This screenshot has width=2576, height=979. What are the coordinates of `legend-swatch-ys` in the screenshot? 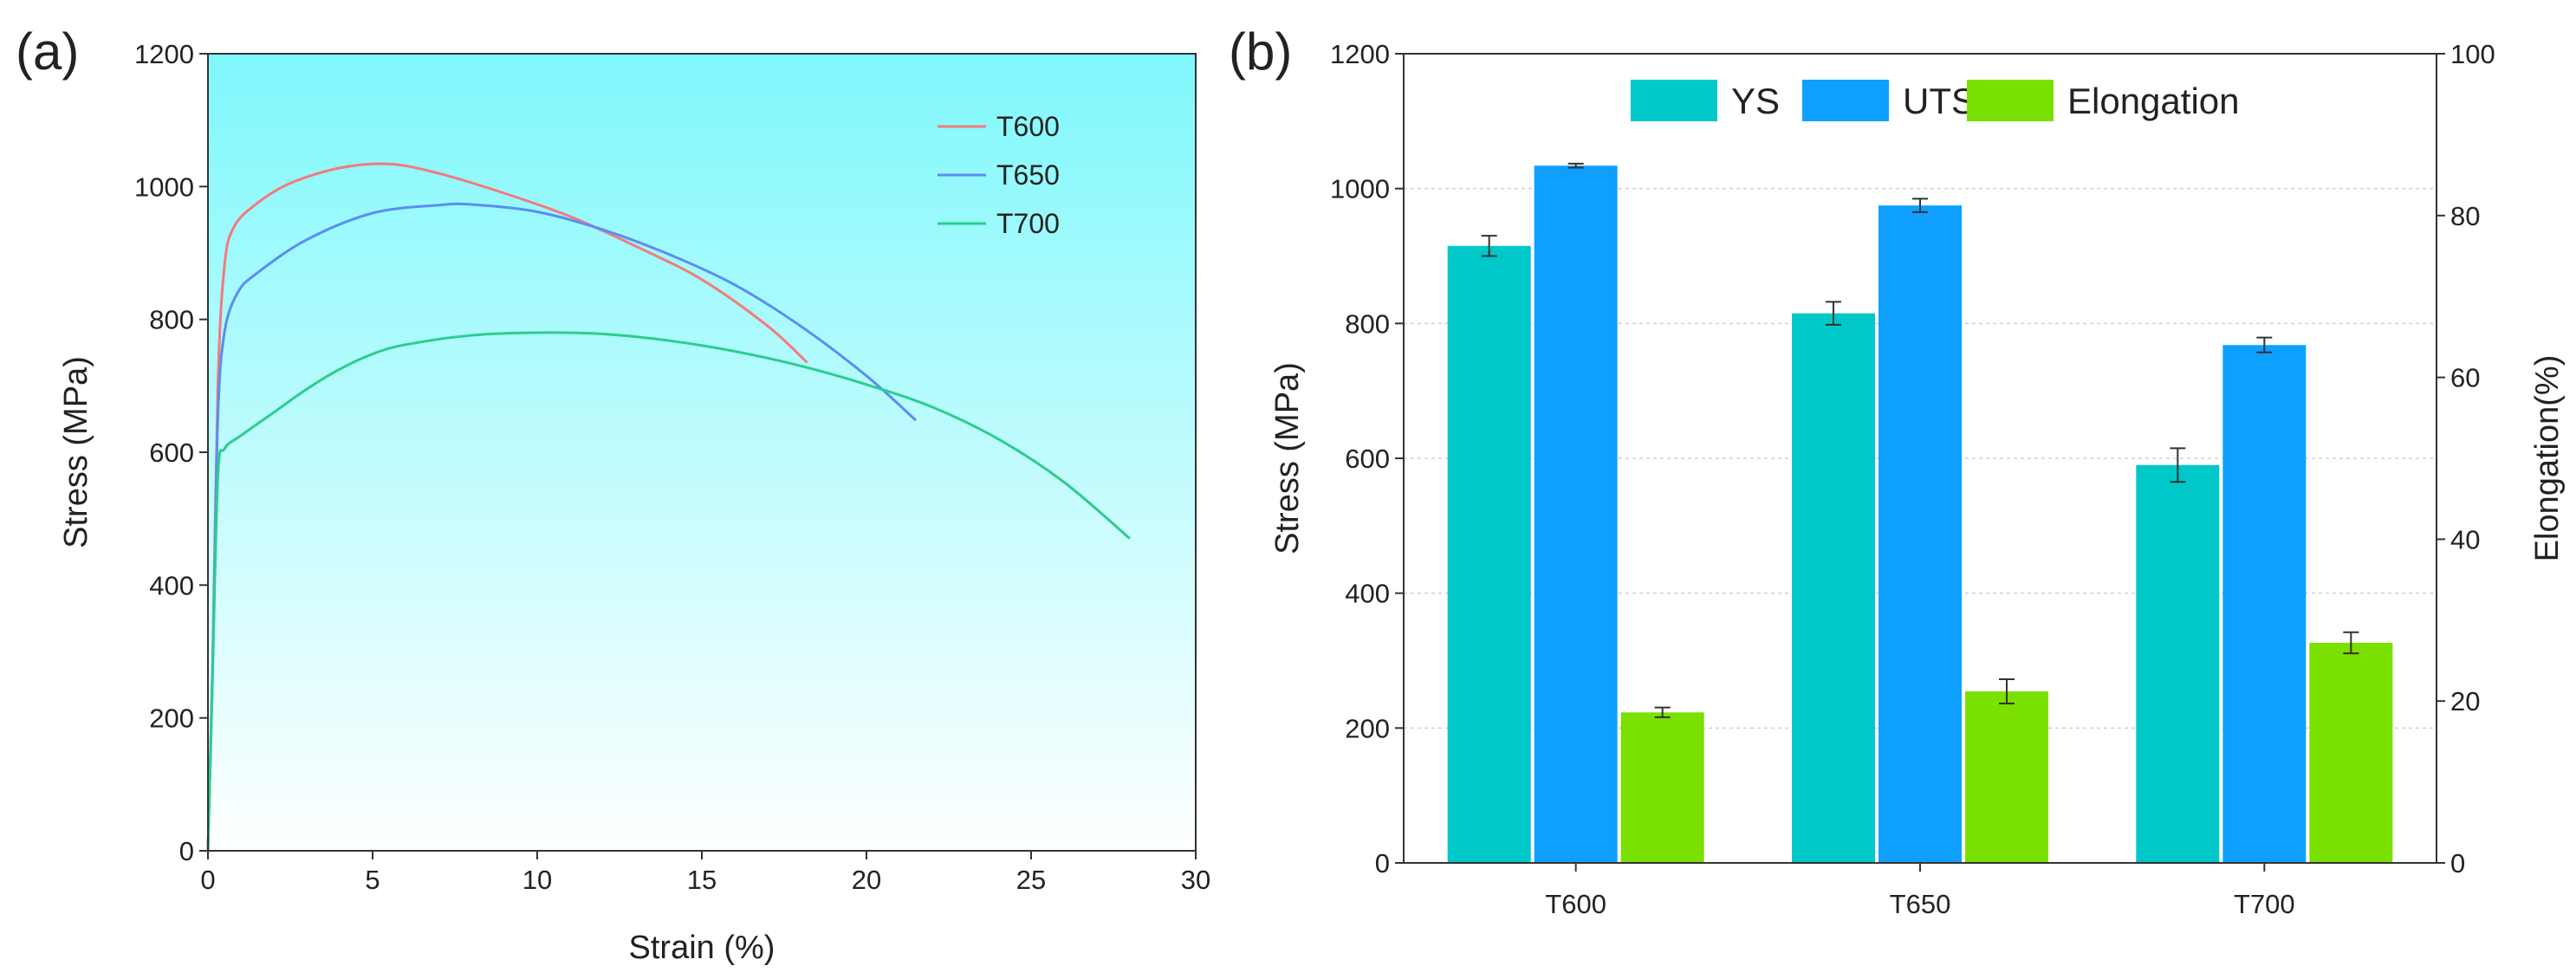 It's located at (1674, 100).